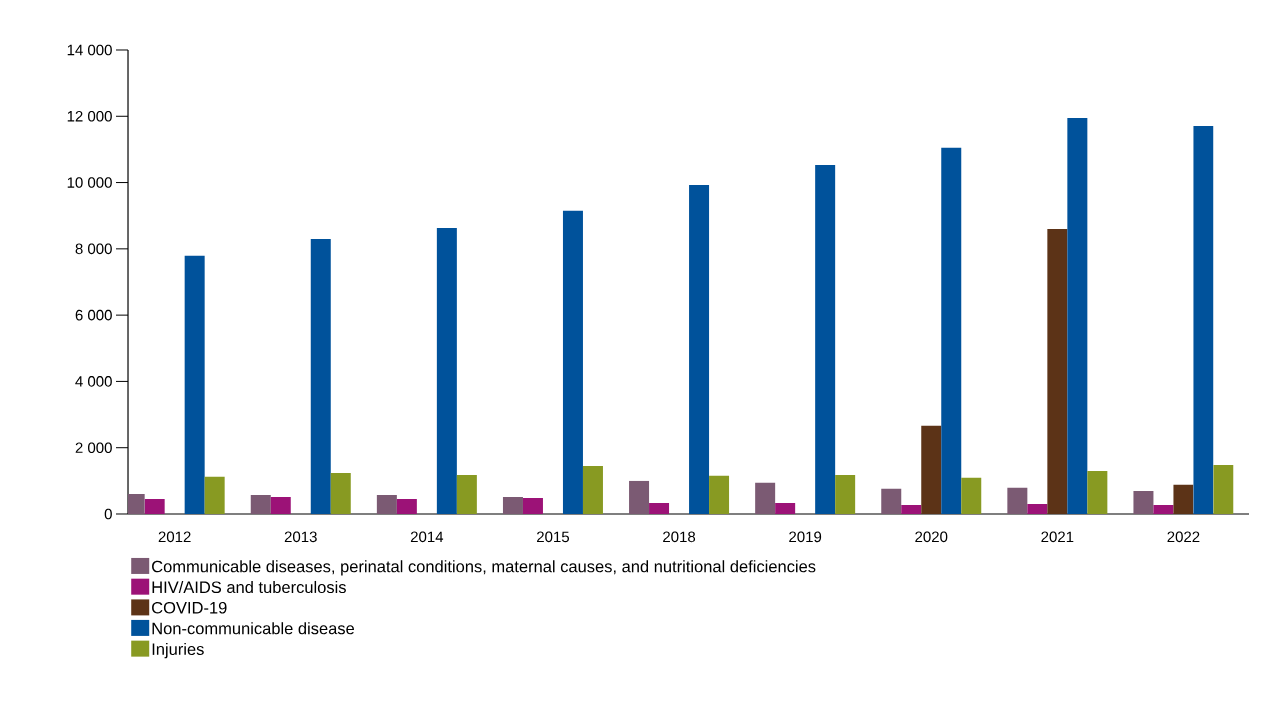 The image size is (1288, 706). What do you see at coordinates (427, 537) in the screenshot?
I see `x-tick-label: 2014` at bounding box center [427, 537].